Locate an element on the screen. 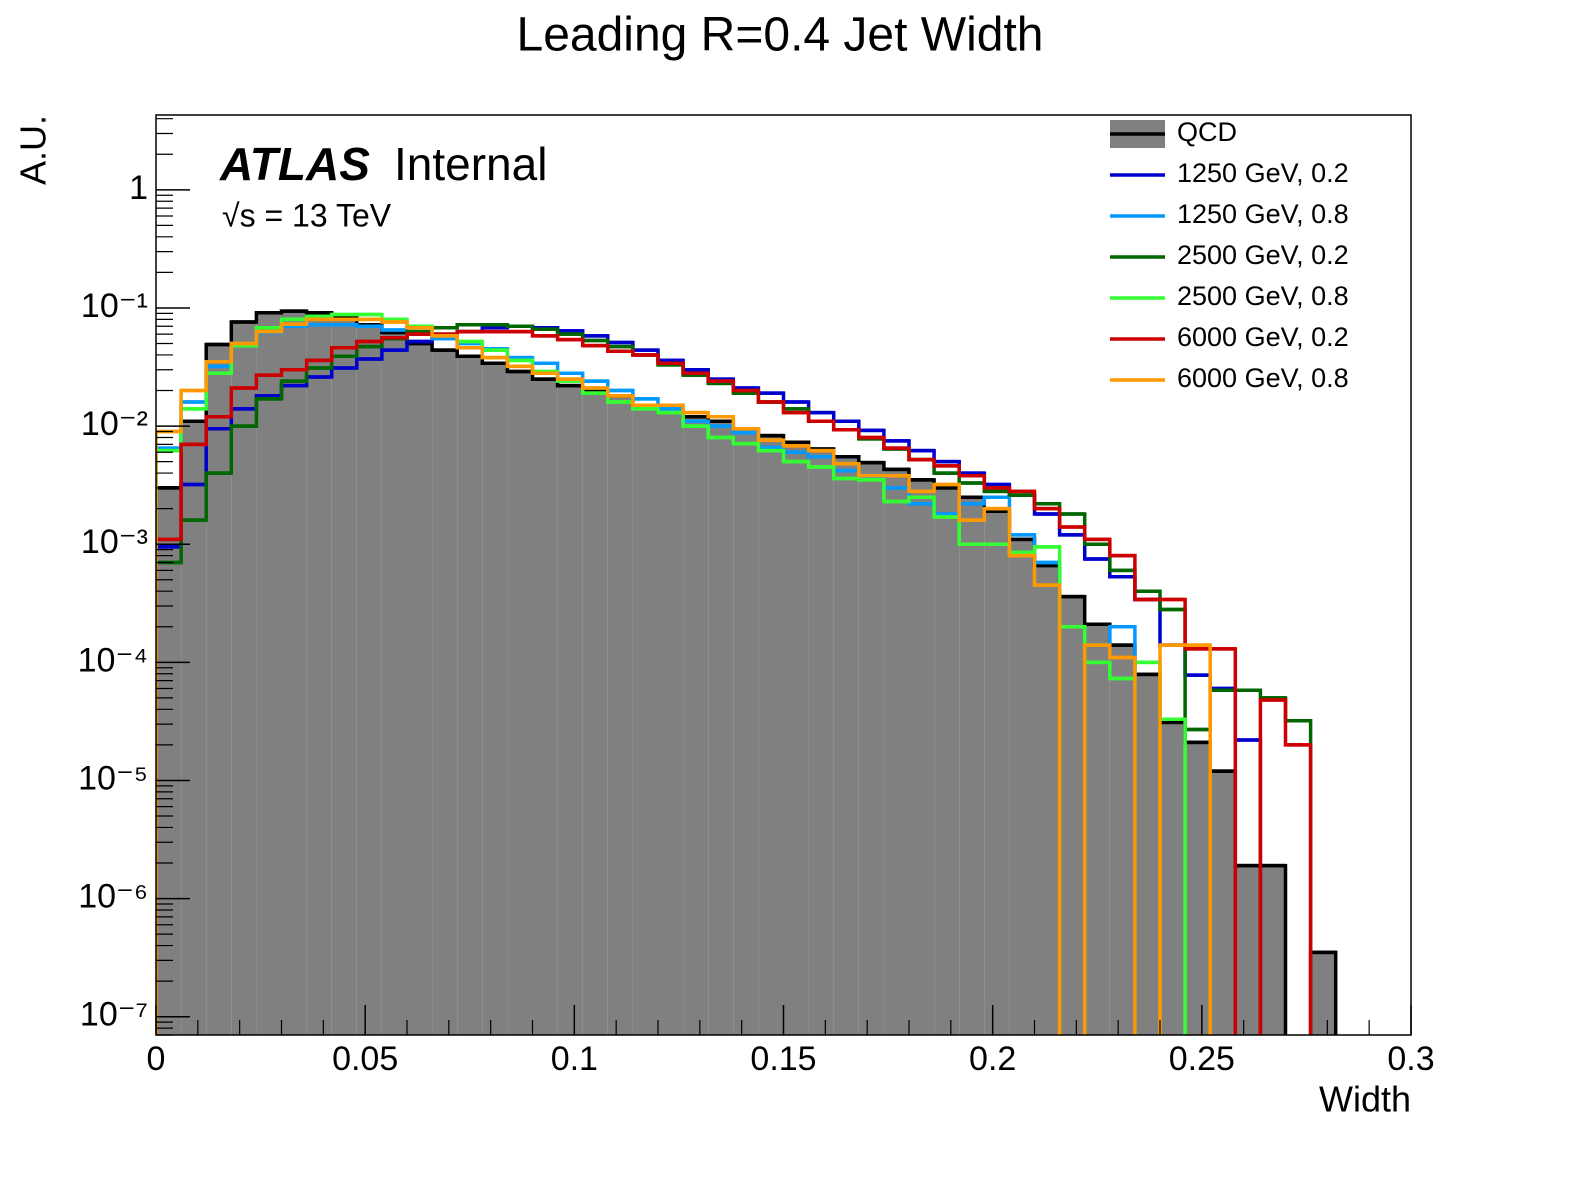 Image resolution: width=1596 pixels, height=1177 pixels. y-tick-label: 10⁻⁵ is located at coordinates (113, 778).